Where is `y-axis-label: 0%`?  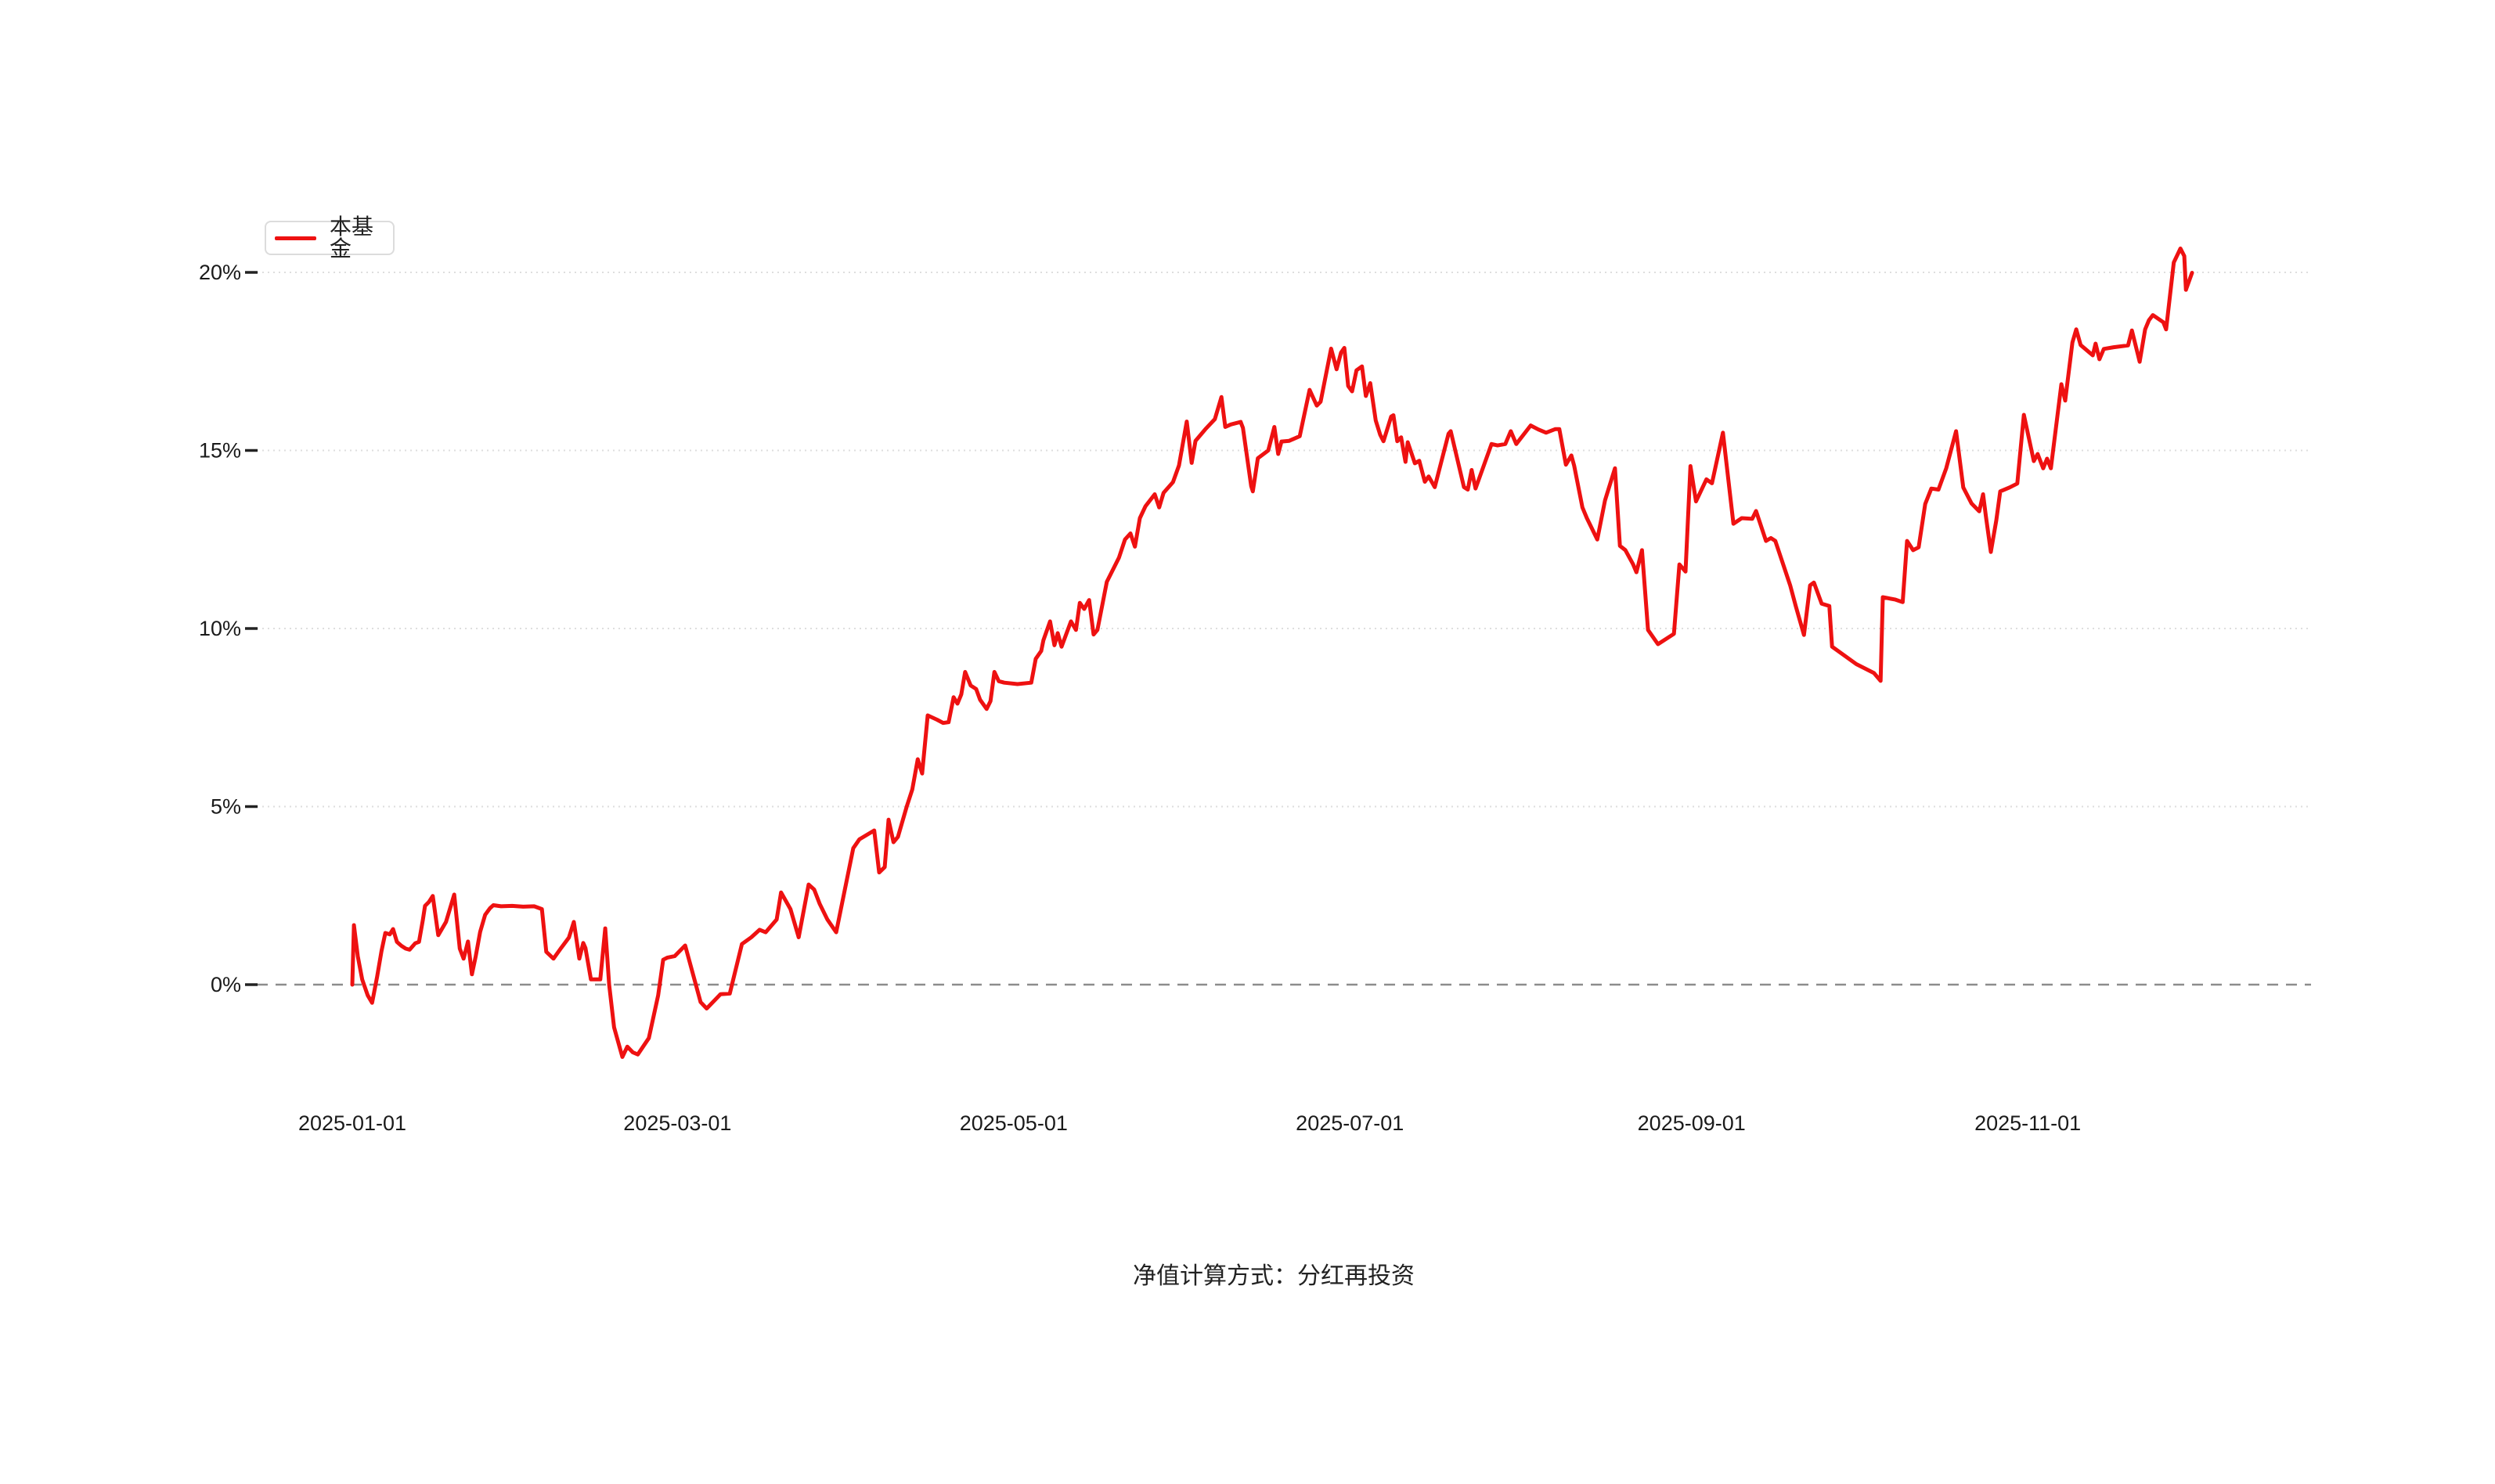 y-axis-label: 0% is located at coordinates (226, 985).